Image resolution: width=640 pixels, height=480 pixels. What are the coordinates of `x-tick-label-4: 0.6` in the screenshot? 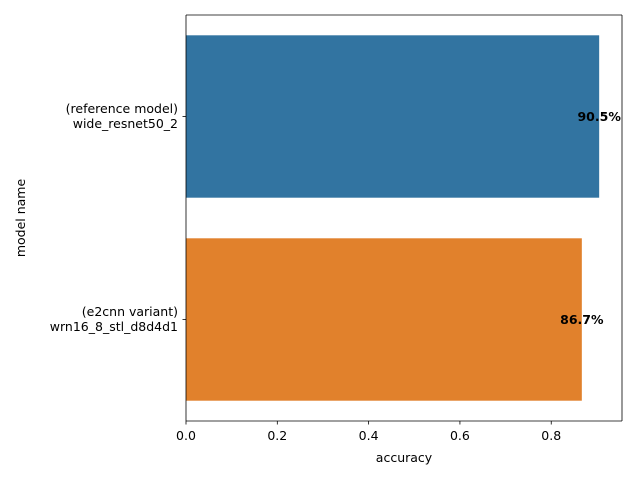 It's located at (460, 435).